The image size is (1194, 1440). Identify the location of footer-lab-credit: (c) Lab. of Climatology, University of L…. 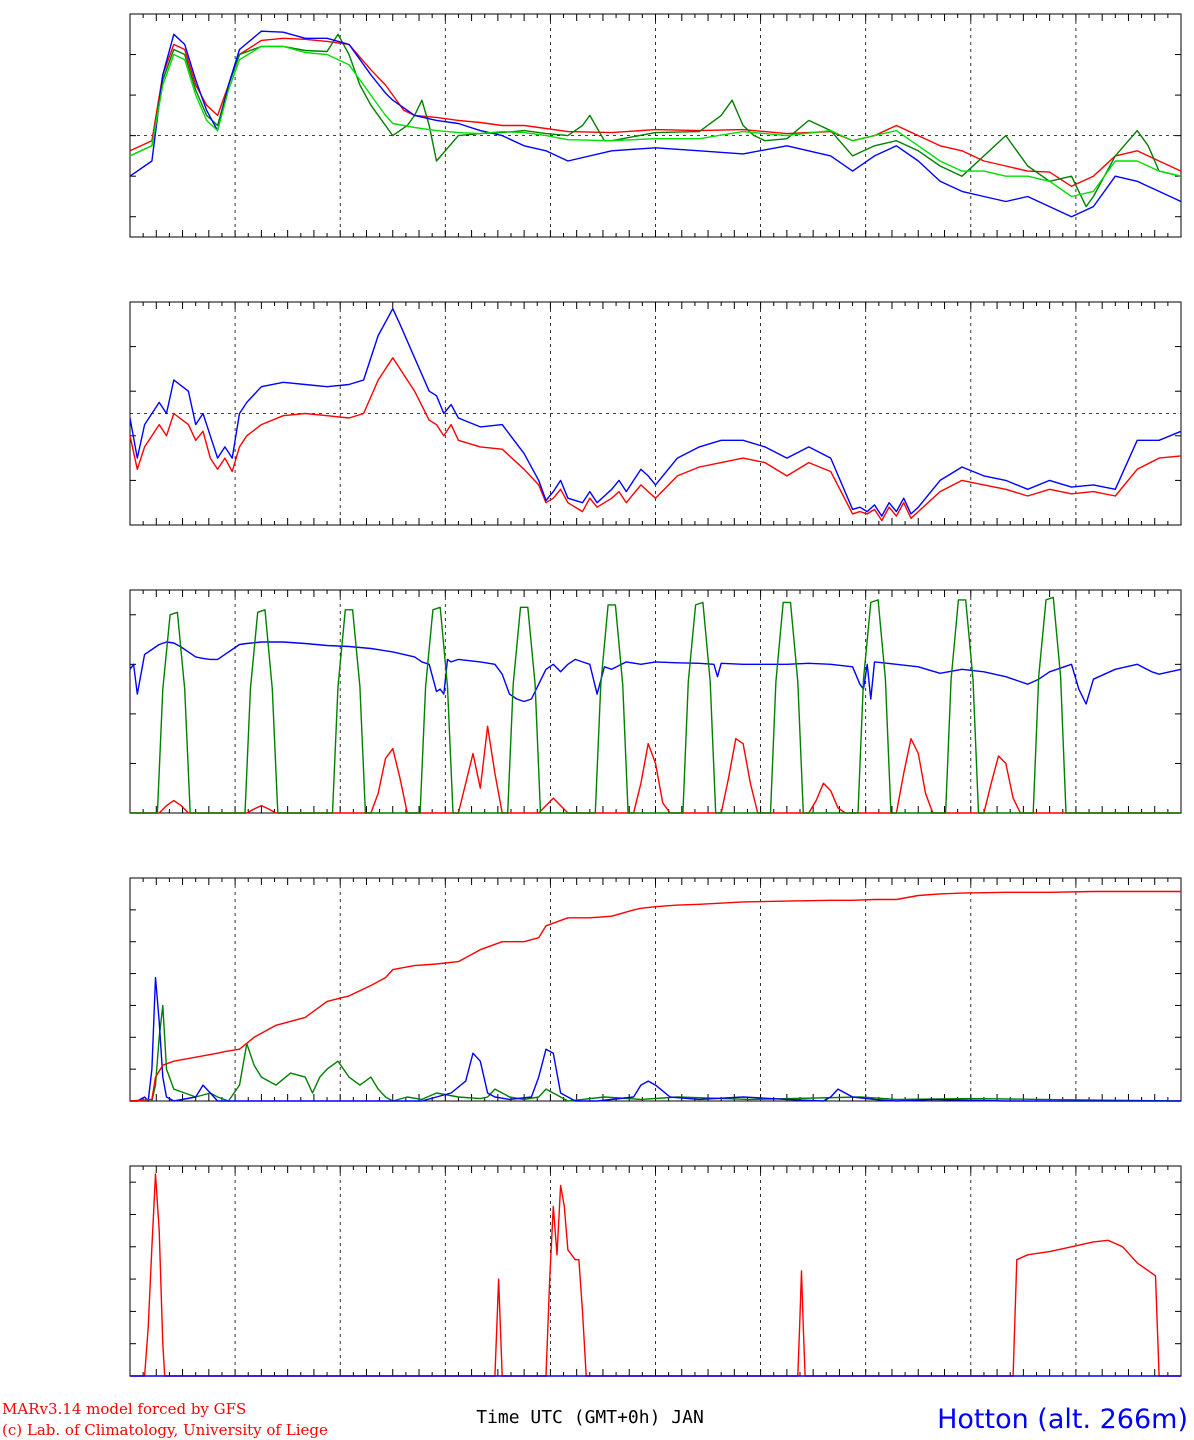
(165, 1430).